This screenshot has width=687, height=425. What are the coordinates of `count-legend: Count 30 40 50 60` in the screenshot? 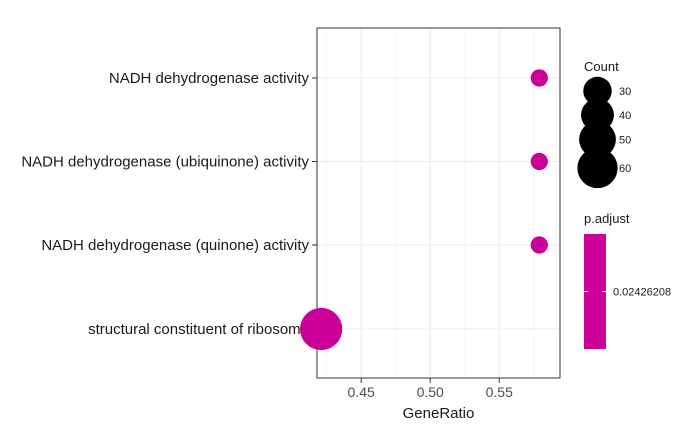 It's located at (604, 124).